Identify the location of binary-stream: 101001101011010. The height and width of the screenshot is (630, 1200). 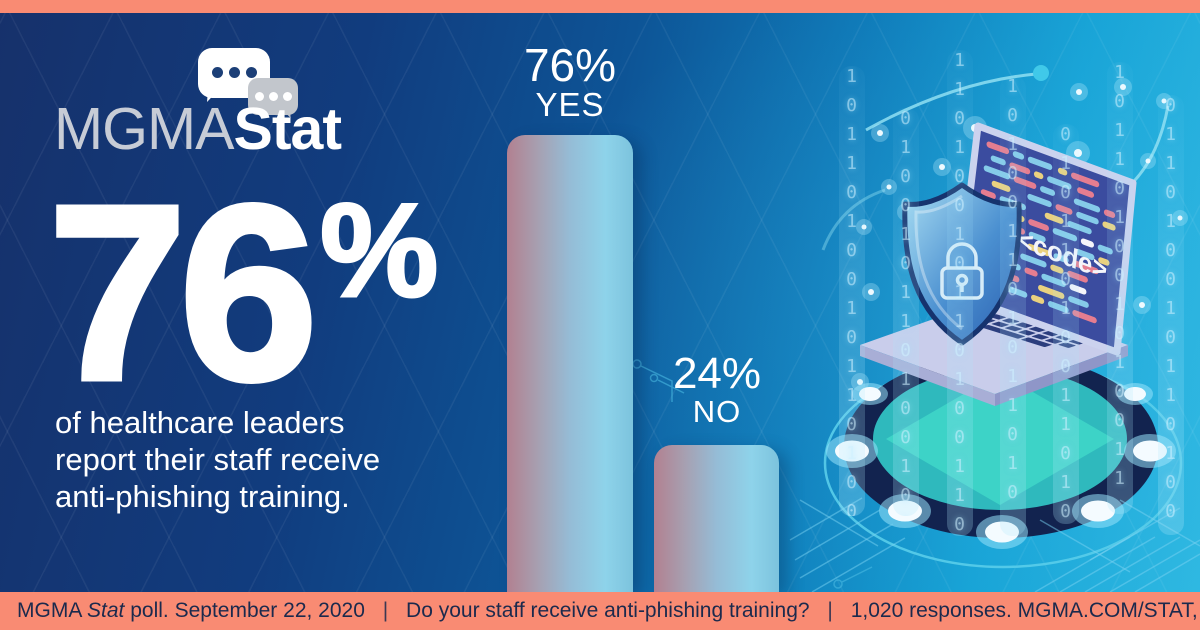
(1013, 306).